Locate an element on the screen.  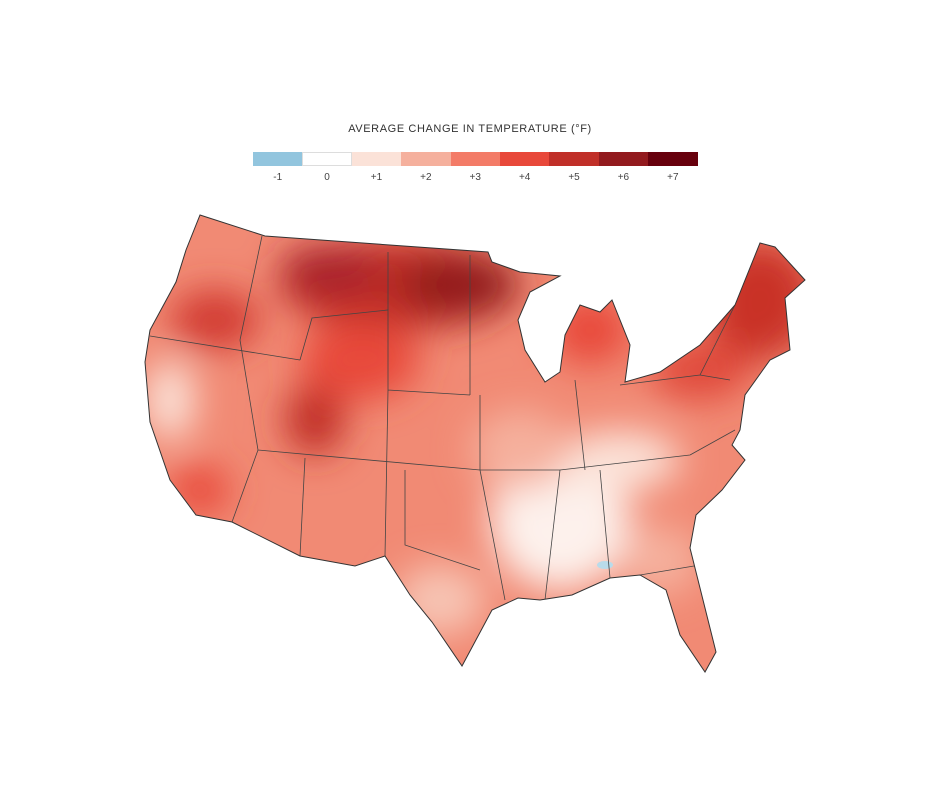
legend-bin: +2 is located at coordinates (426, 167).